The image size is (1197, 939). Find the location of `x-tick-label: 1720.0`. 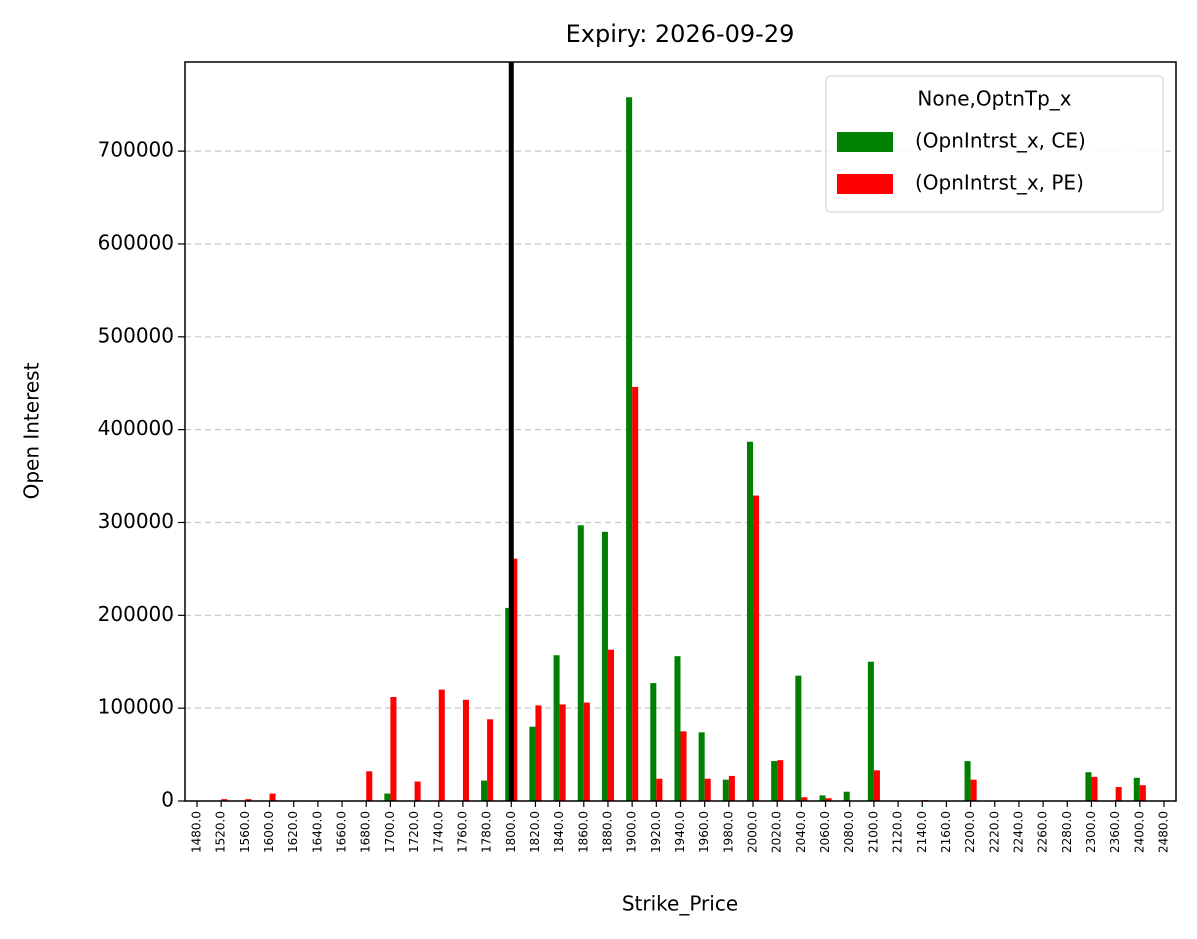

x-tick-label: 1720.0 is located at coordinates (414, 832).